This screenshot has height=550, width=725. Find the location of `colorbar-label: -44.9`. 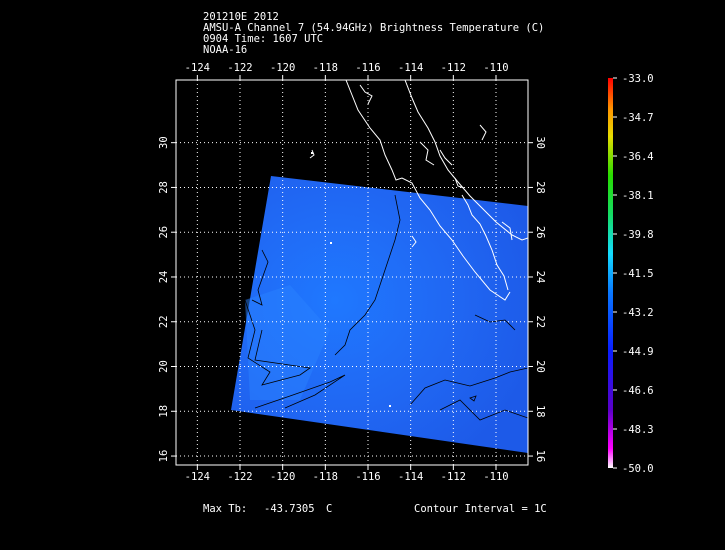

colorbar-label: -44.9 is located at coordinates (638, 352).